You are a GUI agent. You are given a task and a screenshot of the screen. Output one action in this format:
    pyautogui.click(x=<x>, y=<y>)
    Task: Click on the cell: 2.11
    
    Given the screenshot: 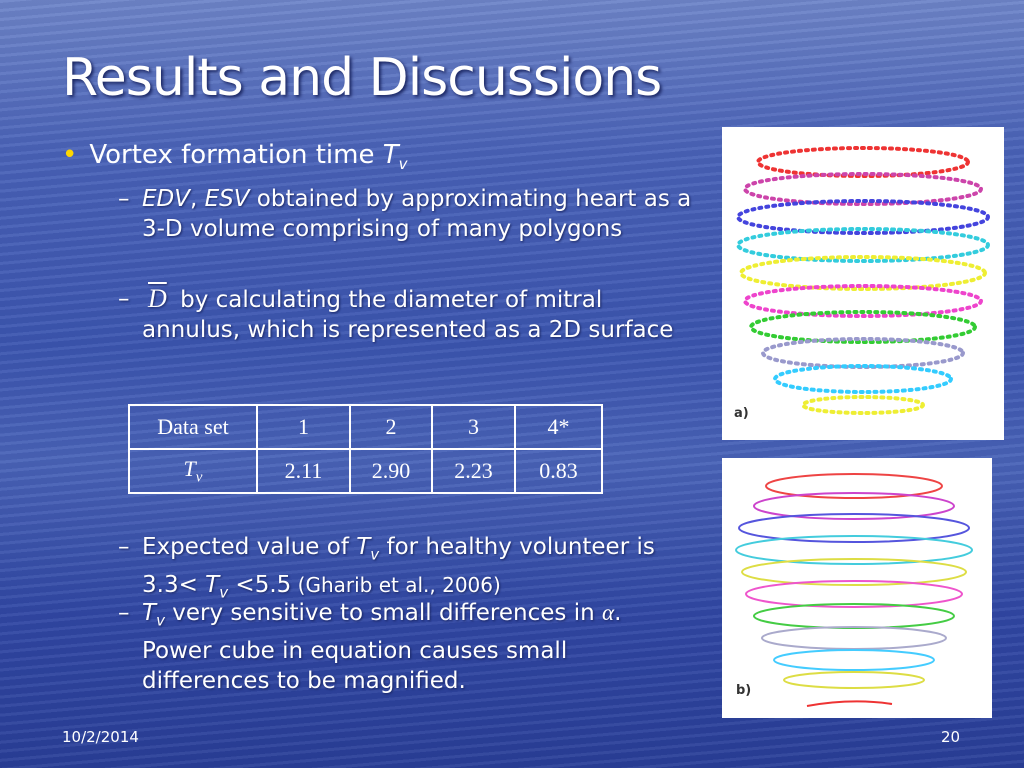 What is the action you would take?
    pyautogui.click(x=303, y=471)
    